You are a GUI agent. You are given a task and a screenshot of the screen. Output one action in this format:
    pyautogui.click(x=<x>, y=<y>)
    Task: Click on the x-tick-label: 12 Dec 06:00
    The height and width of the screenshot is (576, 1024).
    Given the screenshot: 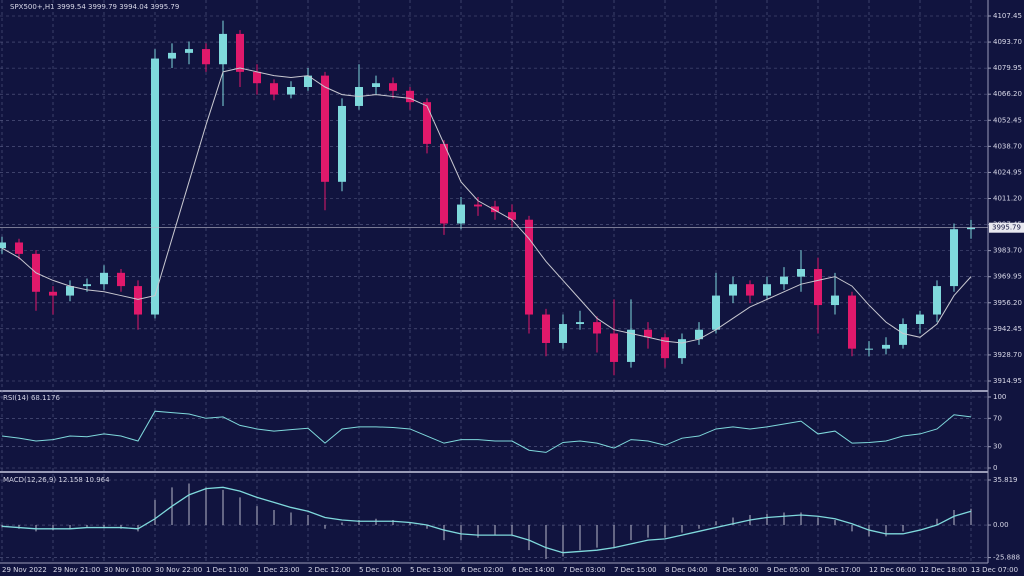 What is the action you would take?
    pyautogui.click(x=892, y=570)
    